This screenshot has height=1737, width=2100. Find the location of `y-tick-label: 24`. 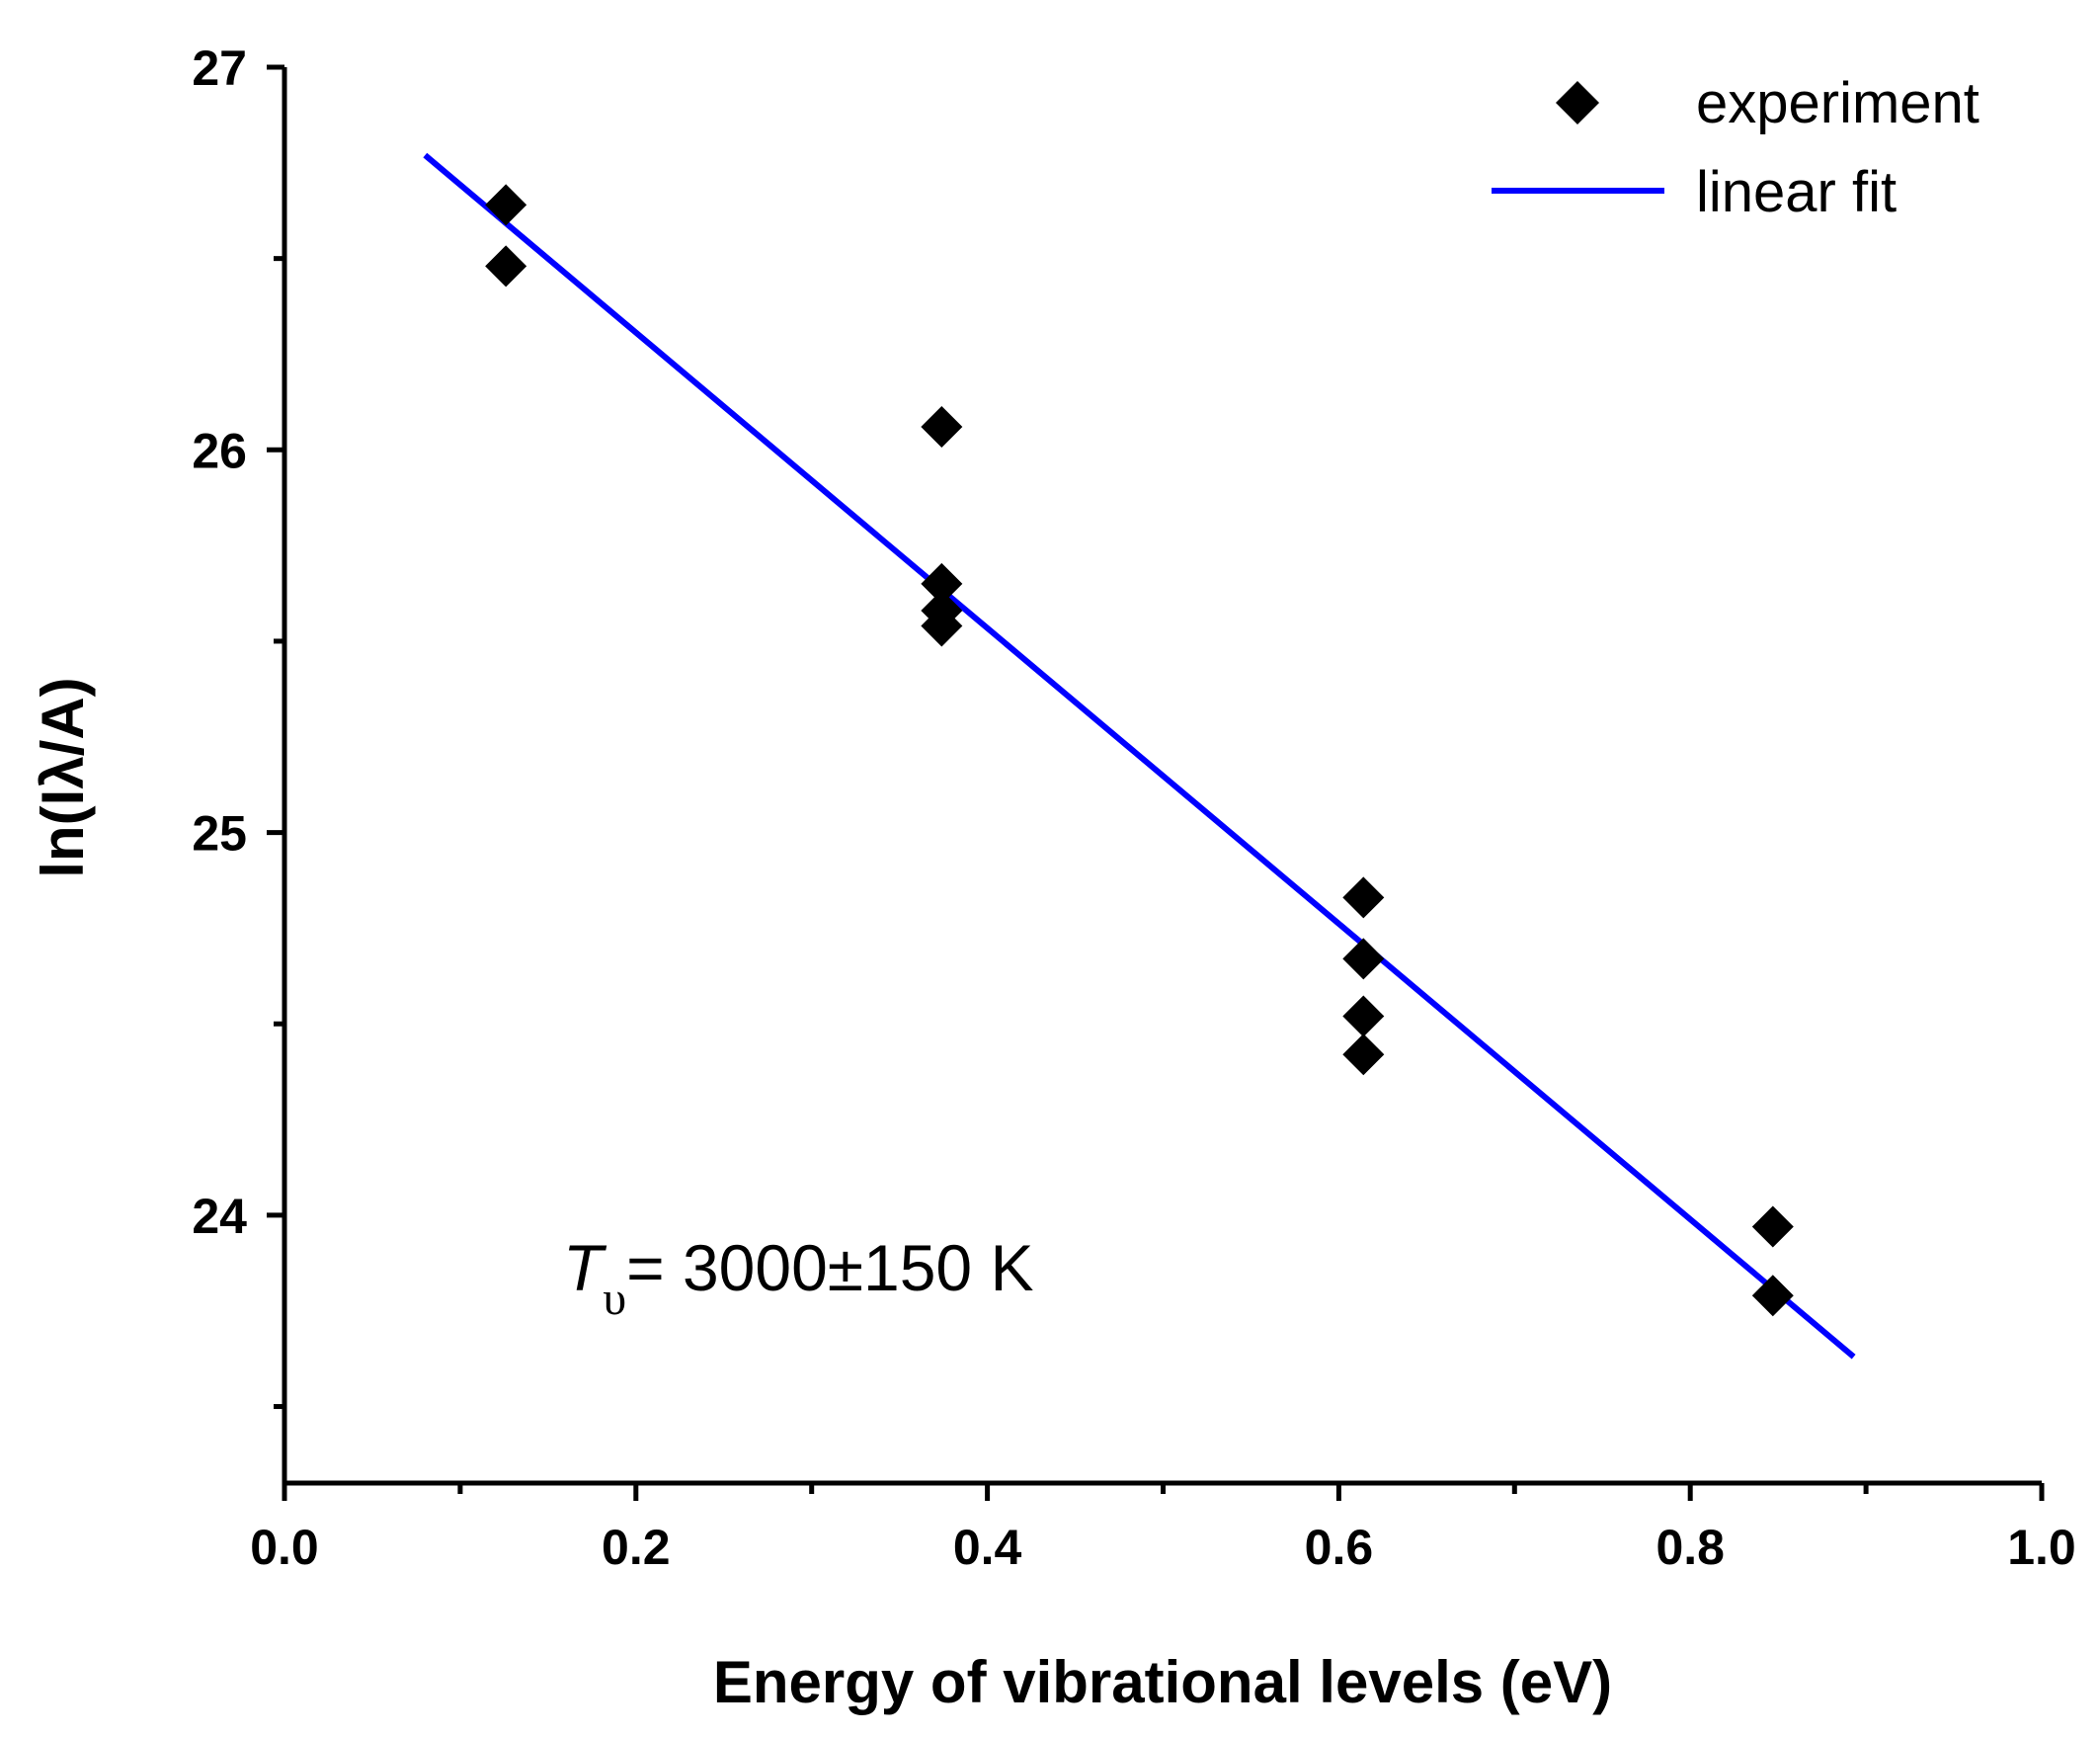

y-tick-label: 24 is located at coordinates (219, 1216).